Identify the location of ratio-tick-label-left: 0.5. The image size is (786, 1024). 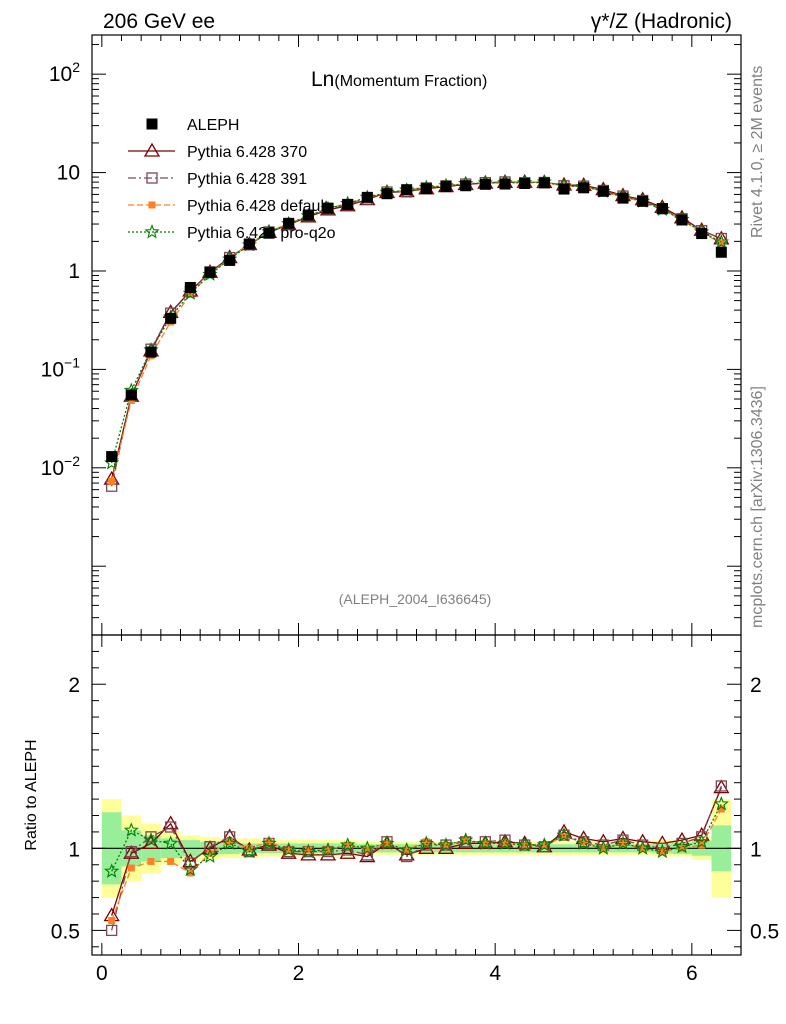
(65, 931).